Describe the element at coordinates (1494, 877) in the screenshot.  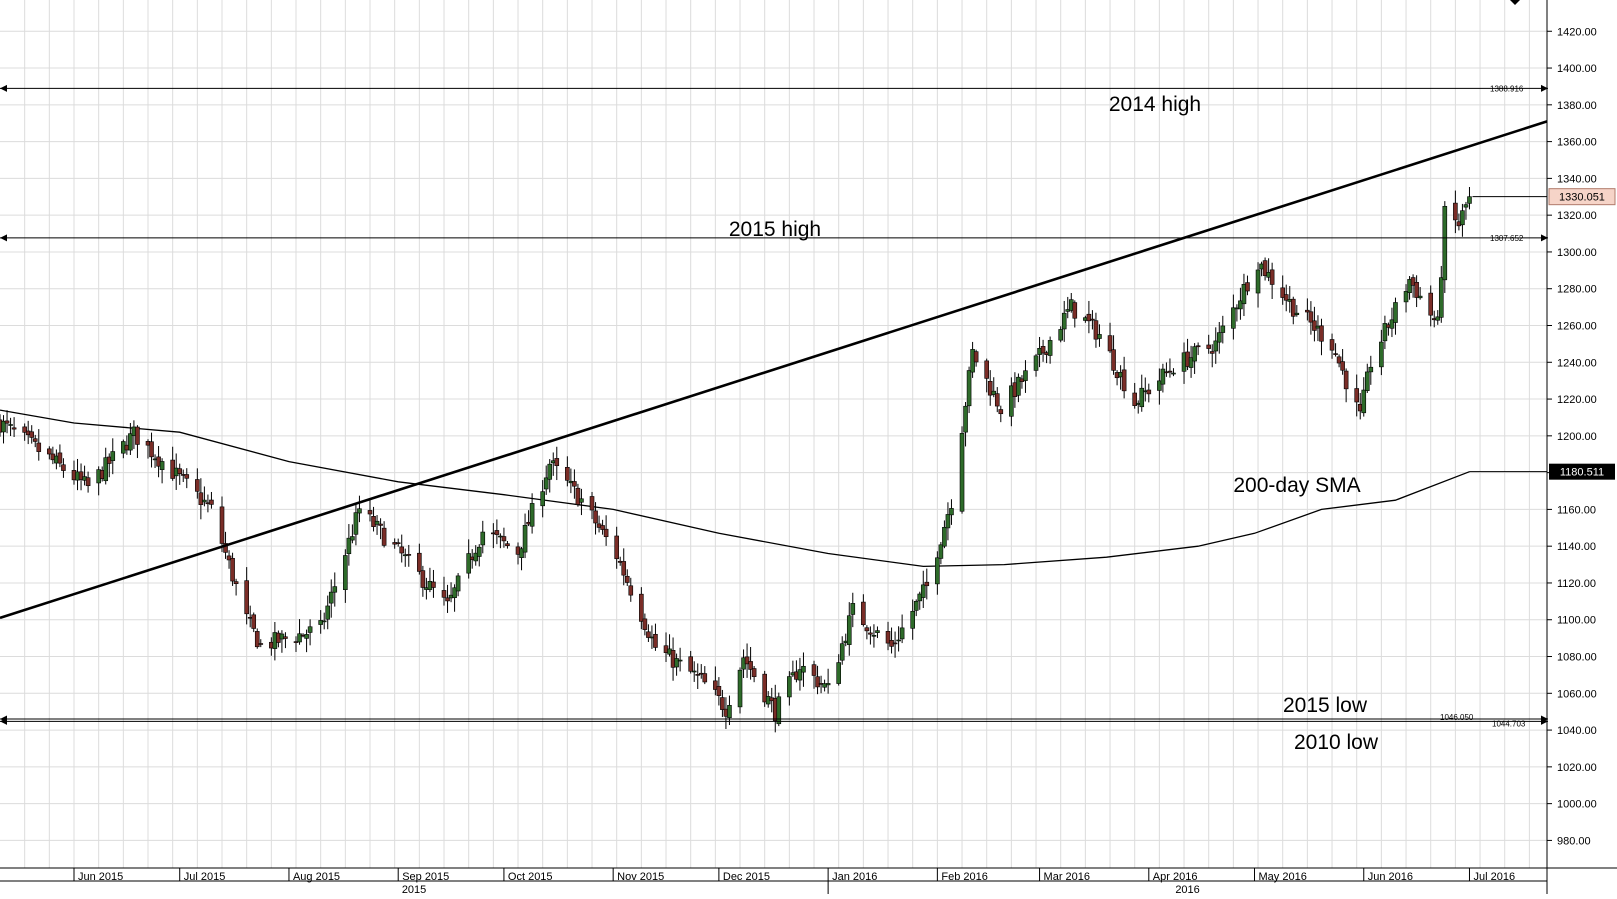
I see `x-month-label: Jul 2016` at that location.